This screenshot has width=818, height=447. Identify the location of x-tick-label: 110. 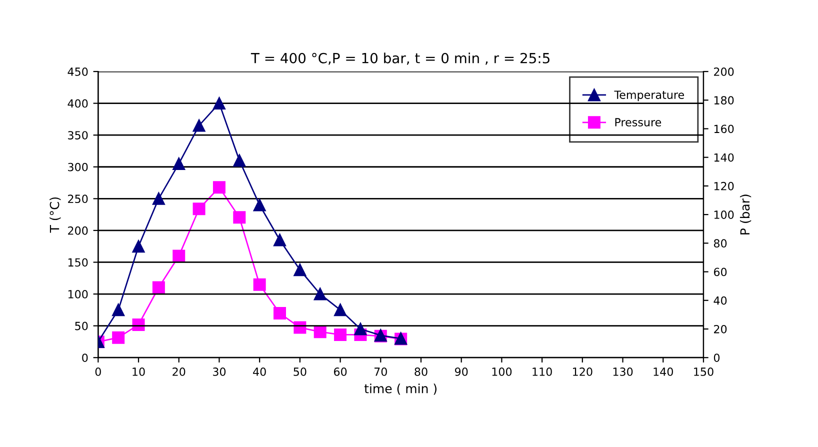
(542, 372).